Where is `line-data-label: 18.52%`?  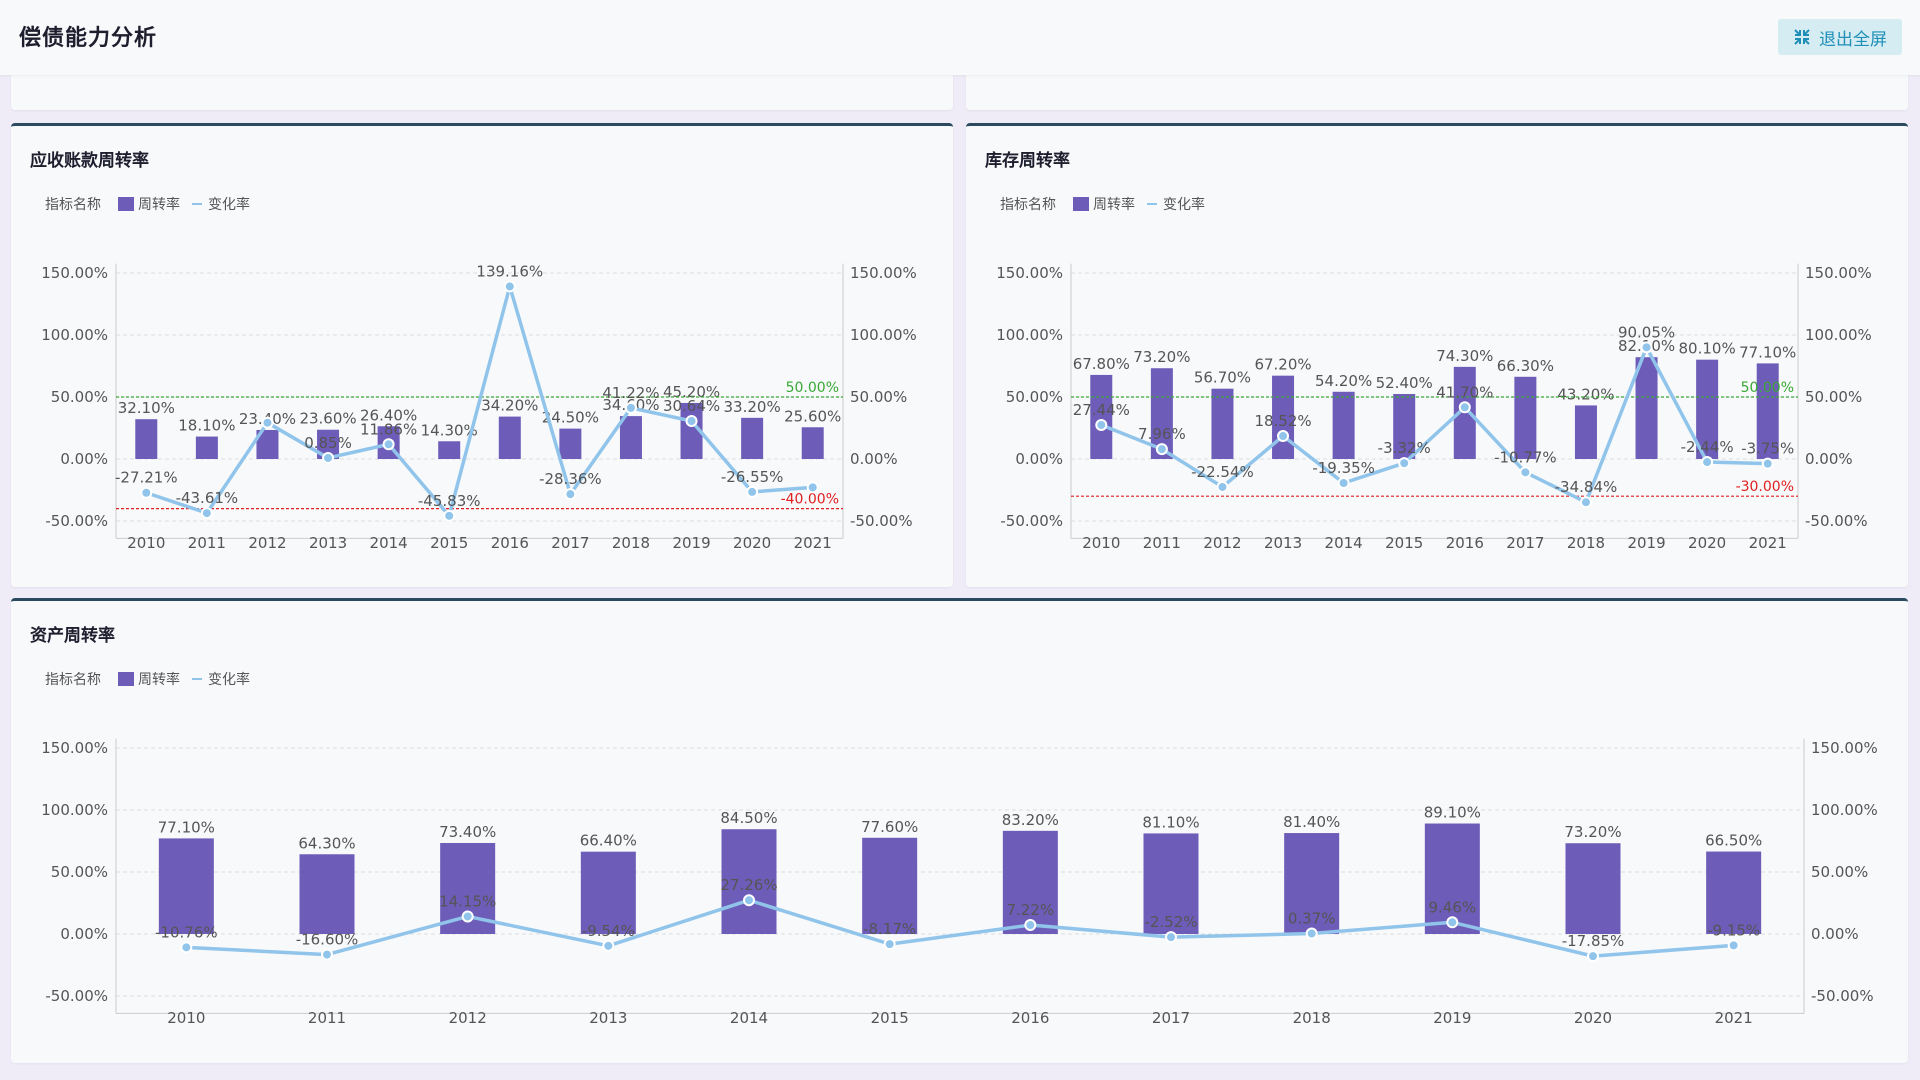 line-data-label: 18.52% is located at coordinates (1282, 421).